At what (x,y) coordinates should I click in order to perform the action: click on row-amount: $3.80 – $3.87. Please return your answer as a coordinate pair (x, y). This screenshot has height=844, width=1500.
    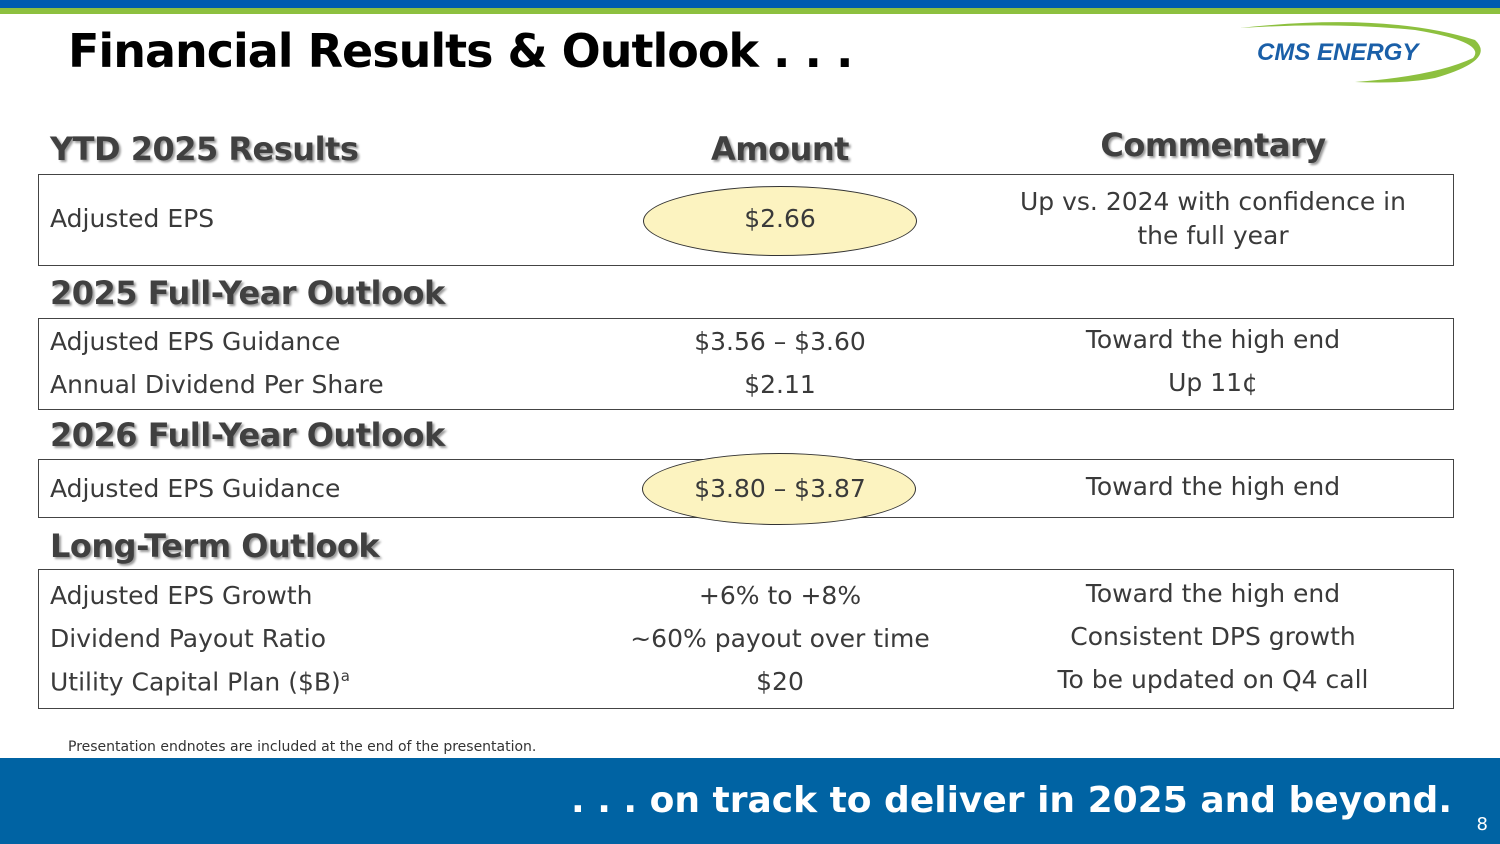
    Looking at the image, I should click on (780, 488).